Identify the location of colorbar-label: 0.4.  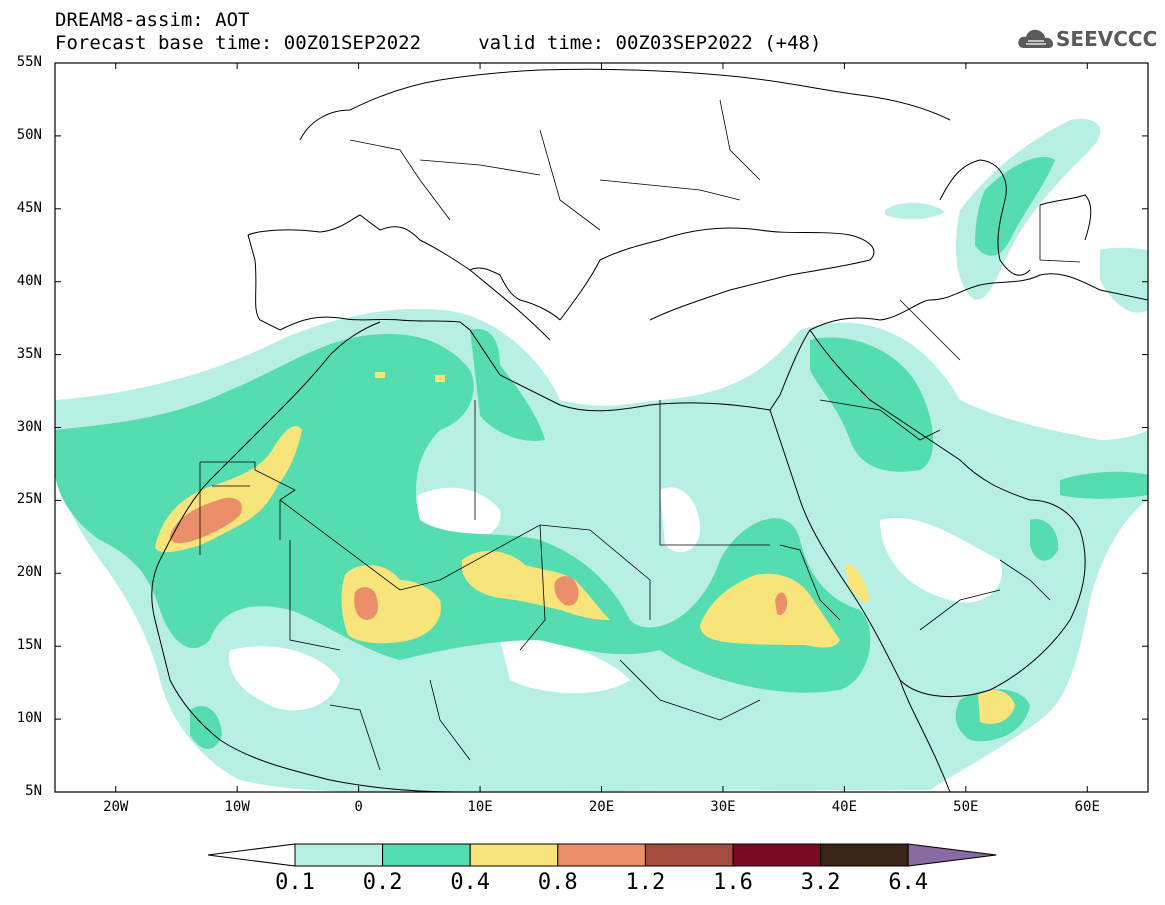
(470, 882).